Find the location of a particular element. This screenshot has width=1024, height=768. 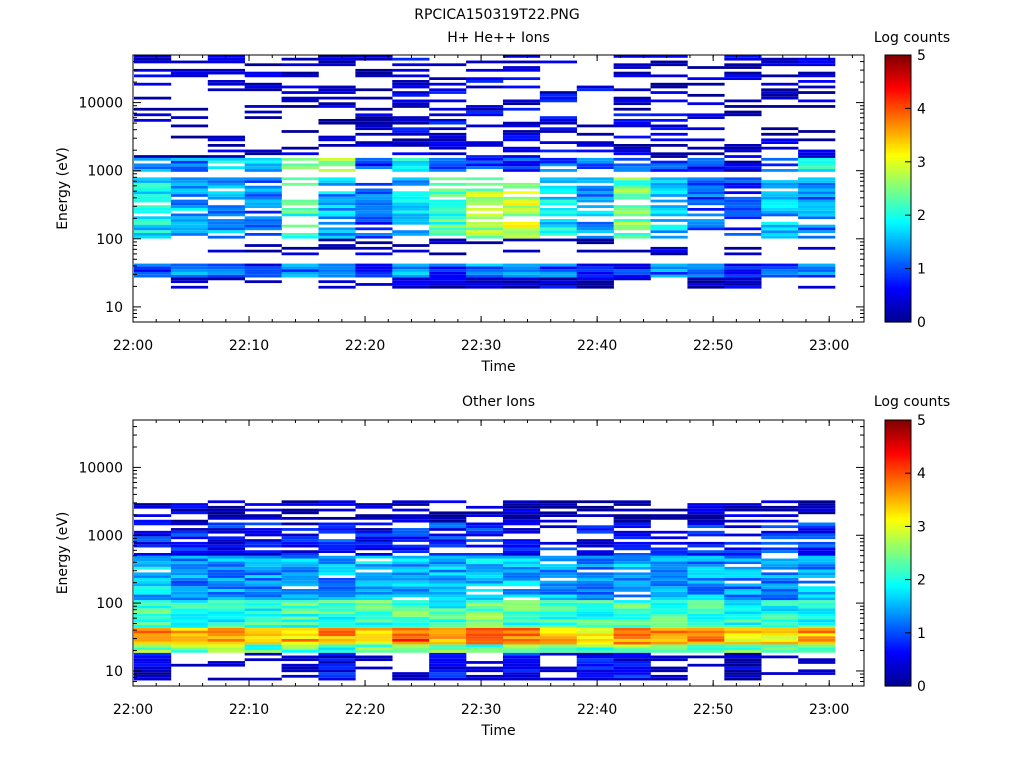

x-tick-label: 22:00 is located at coordinates (133, 710).